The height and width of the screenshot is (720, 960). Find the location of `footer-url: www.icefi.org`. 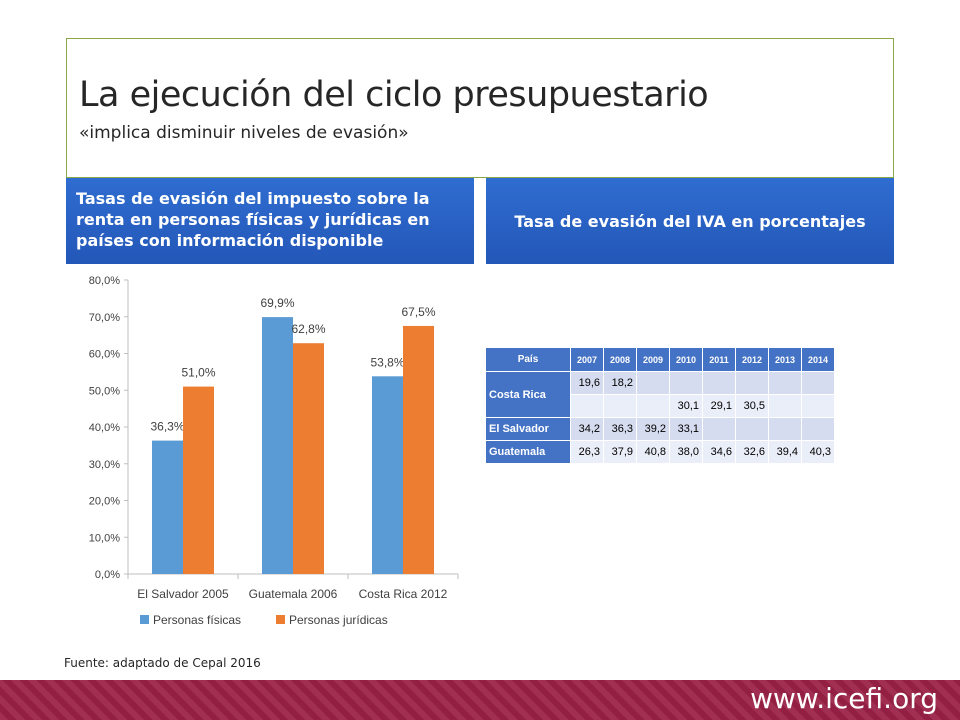

footer-url: www.icefi.org is located at coordinates (844, 698).